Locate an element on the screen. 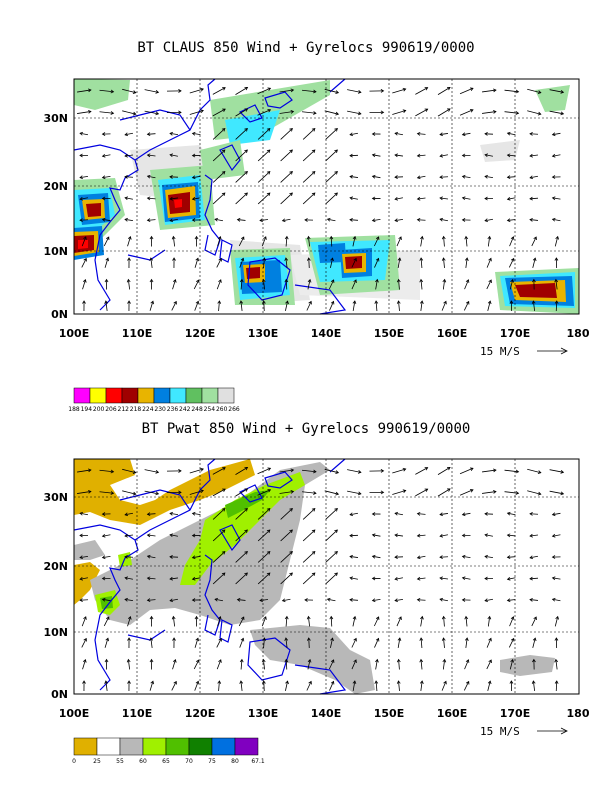  colorbar-swatch is located at coordinates (114, 395).